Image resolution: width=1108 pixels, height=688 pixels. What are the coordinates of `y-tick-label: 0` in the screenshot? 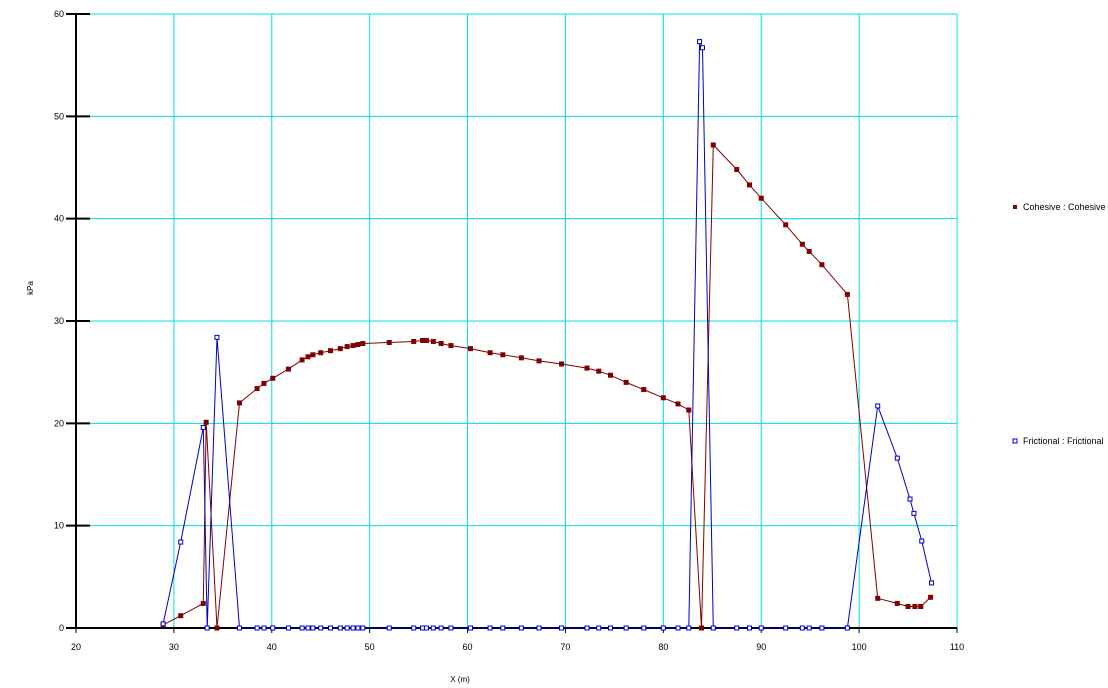 It's located at (61, 628).